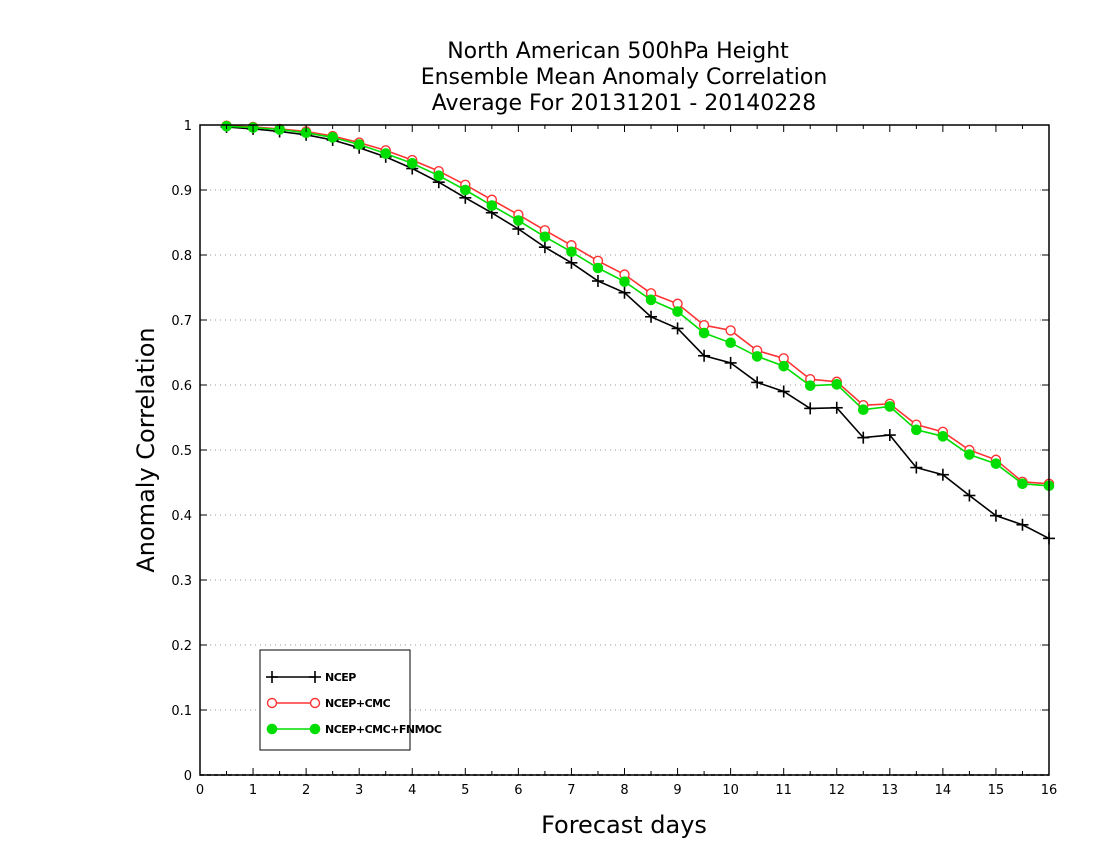 This screenshot has height=854, width=1100. I want to click on x-tick-label: 12, so click(836, 790).